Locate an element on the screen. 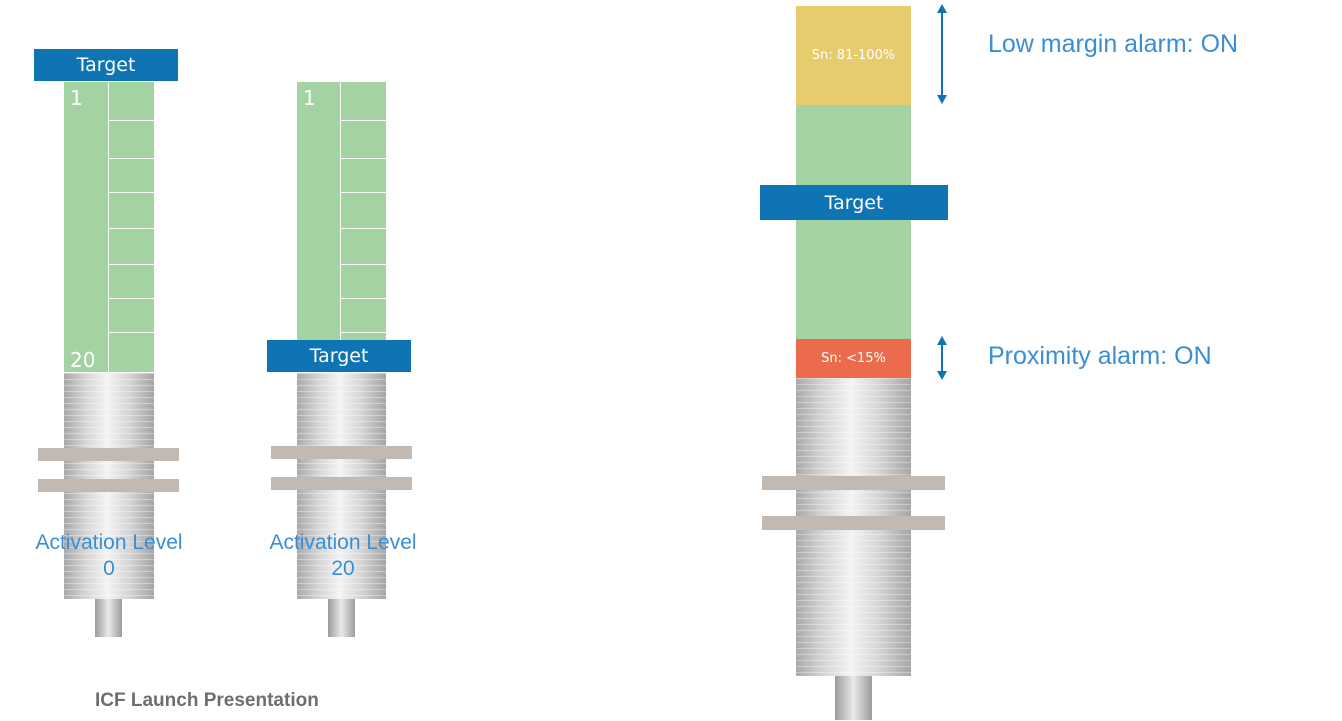 Image resolution: width=1342 pixels, height=721 pixels. sensor-1-activation-value: 0 is located at coordinates (109, 568).